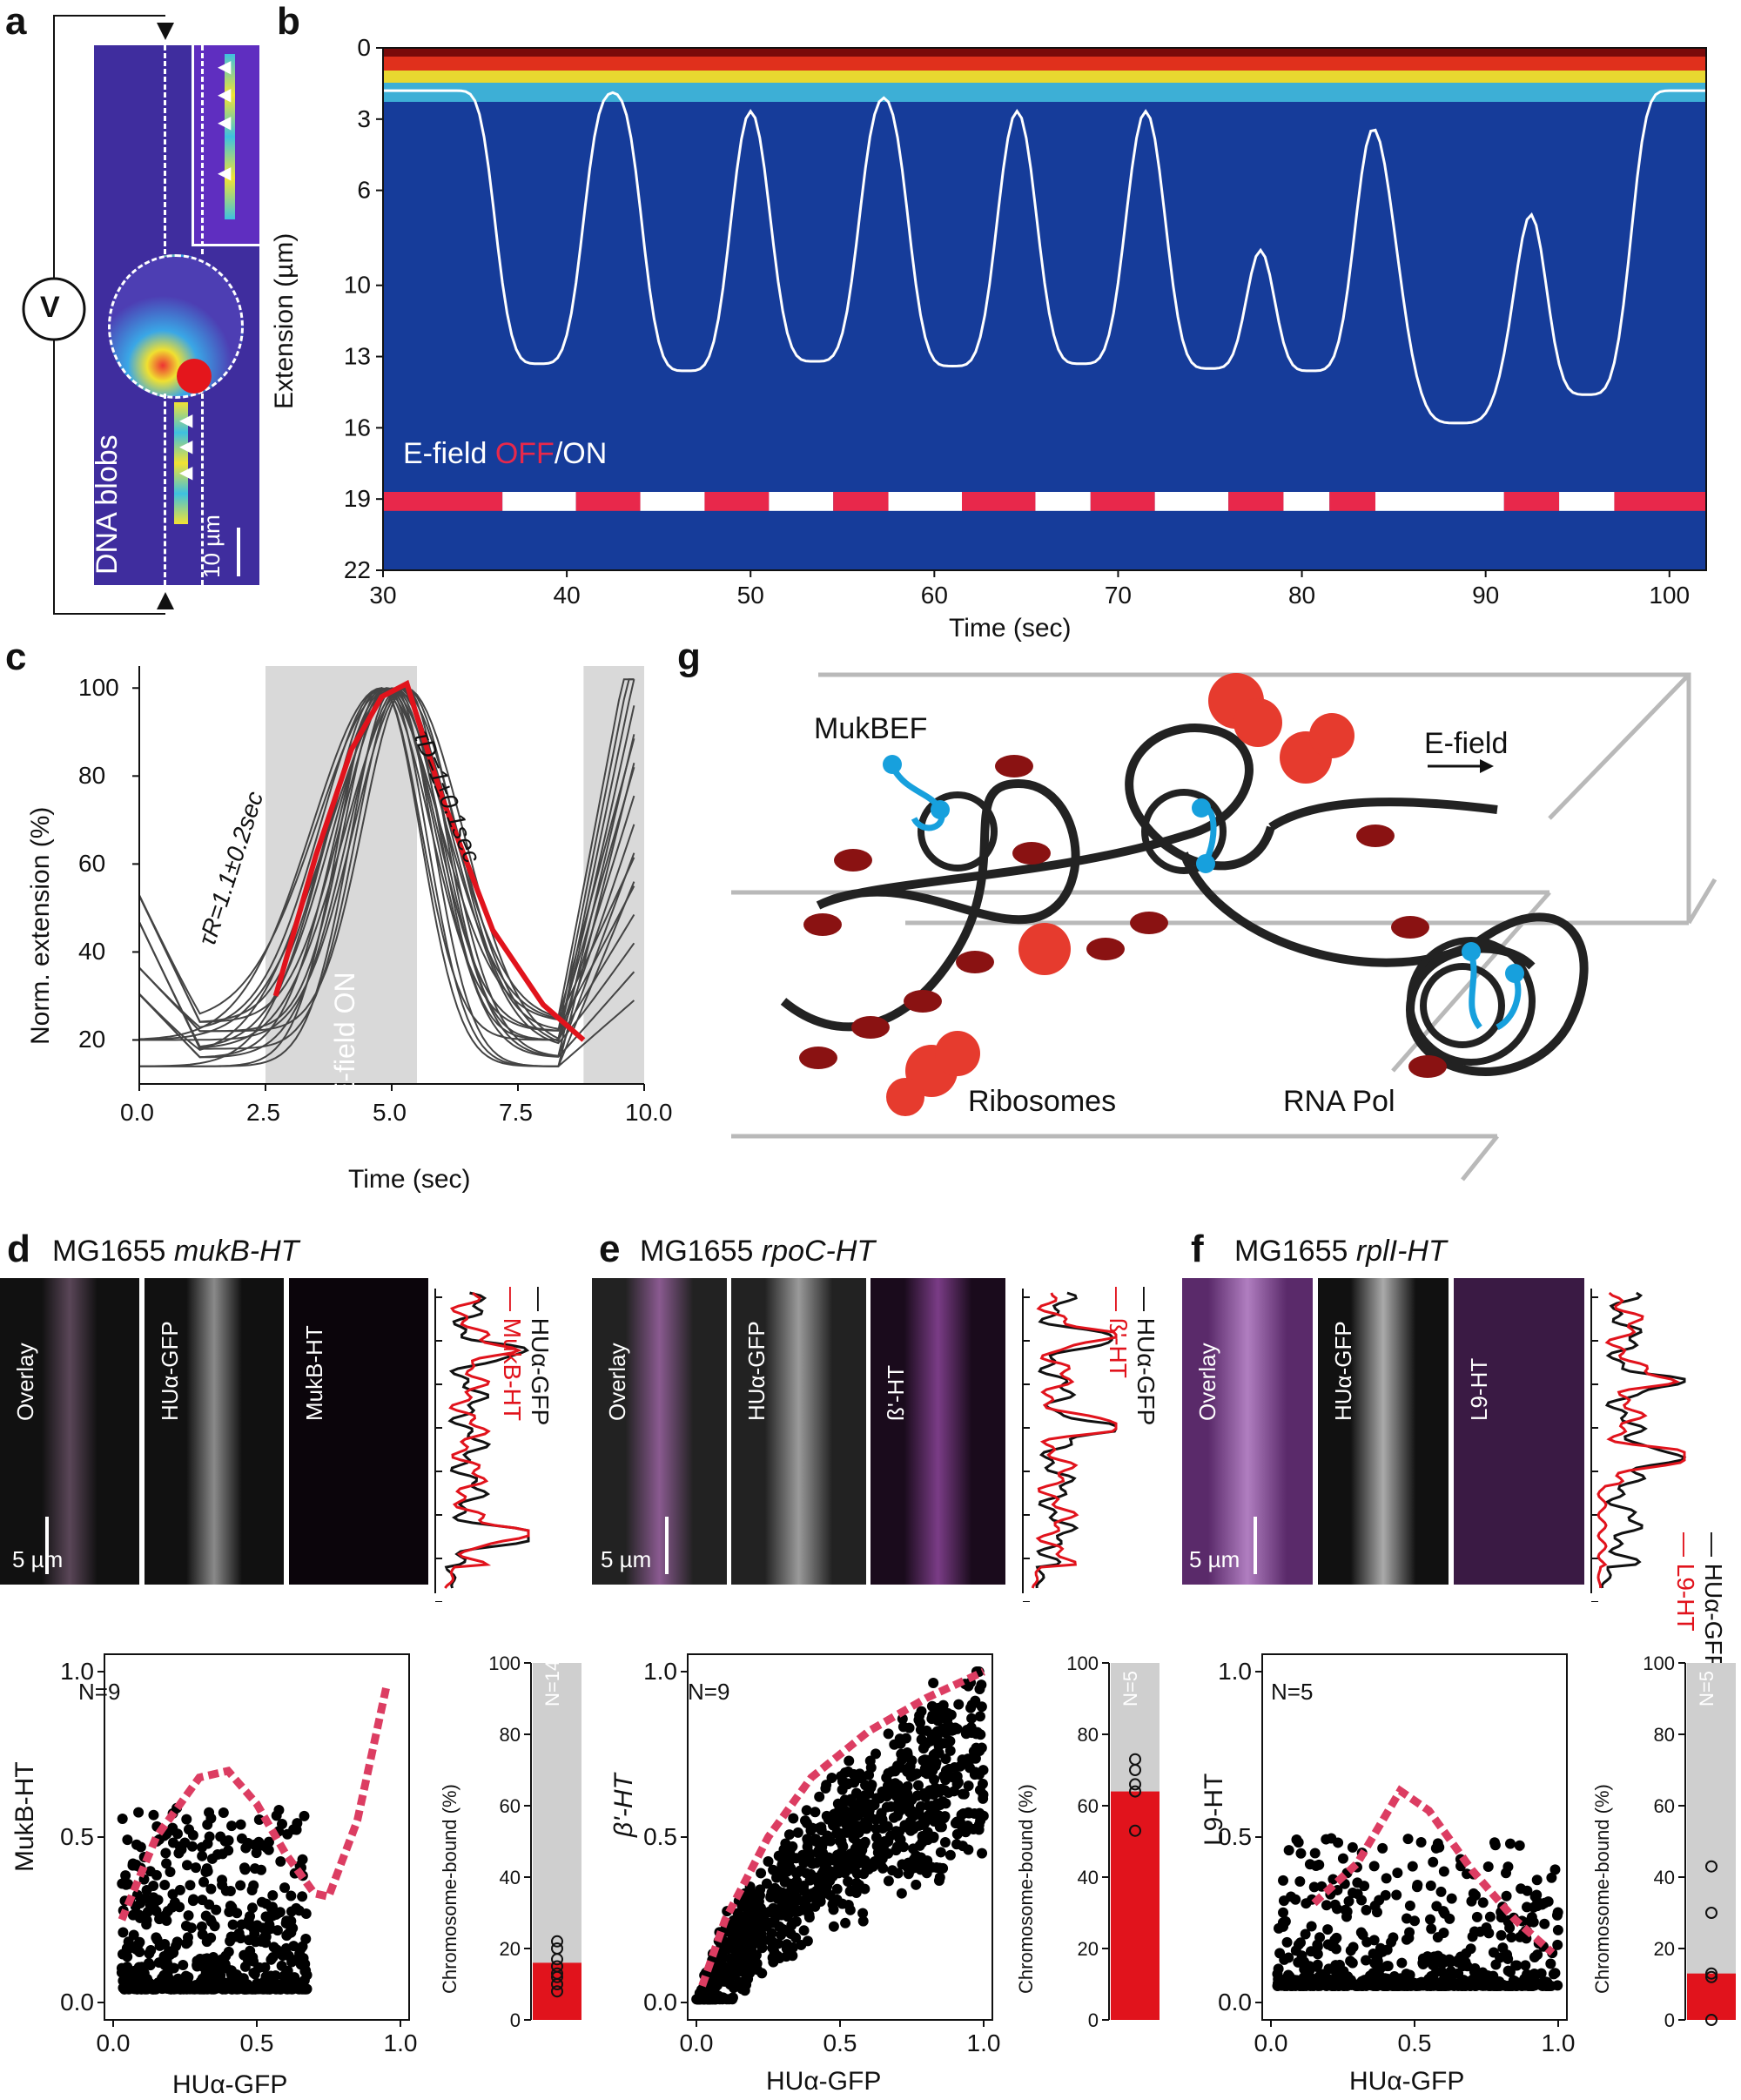  I want to click on efield-on-label: E-field ON, so click(344, 1036).